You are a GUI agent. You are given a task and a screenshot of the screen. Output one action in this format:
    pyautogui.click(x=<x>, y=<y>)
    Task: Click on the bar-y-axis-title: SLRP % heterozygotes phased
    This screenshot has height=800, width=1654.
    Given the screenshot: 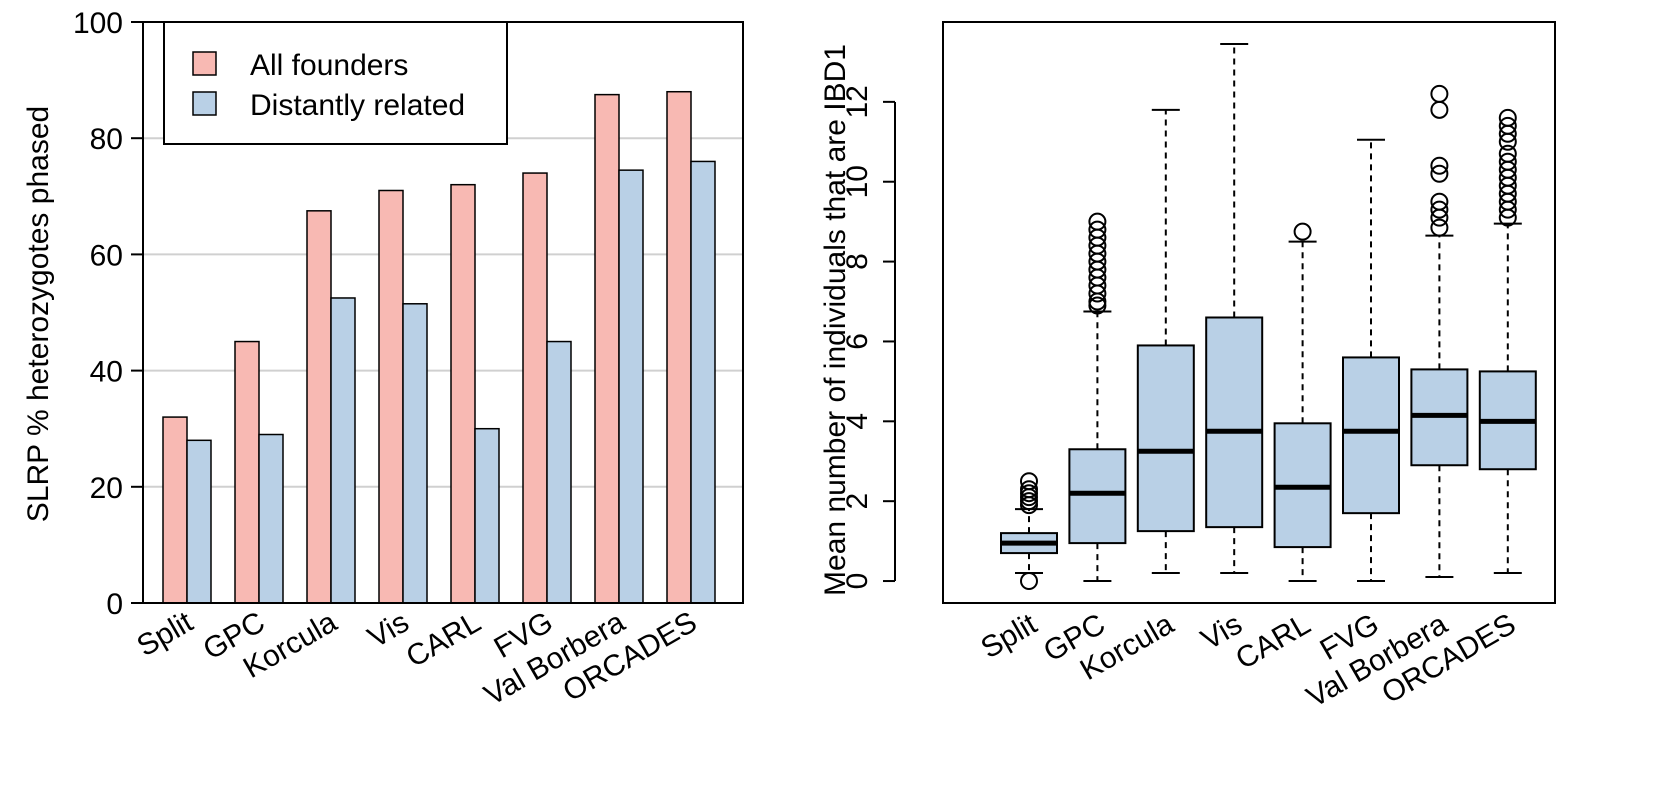 What is the action you would take?
    pyautogui.click(x=38, y=314)
    